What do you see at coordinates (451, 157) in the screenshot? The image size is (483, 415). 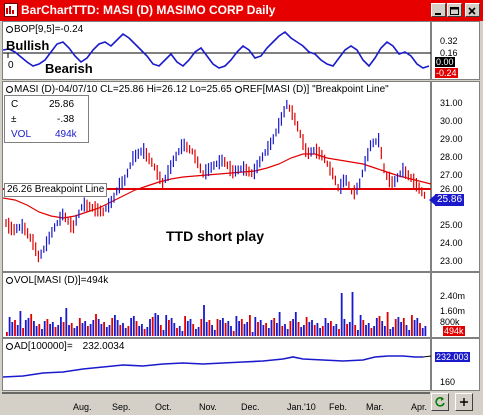 I see `price-axis-label: 28.00` at bounding box center [451, 157].